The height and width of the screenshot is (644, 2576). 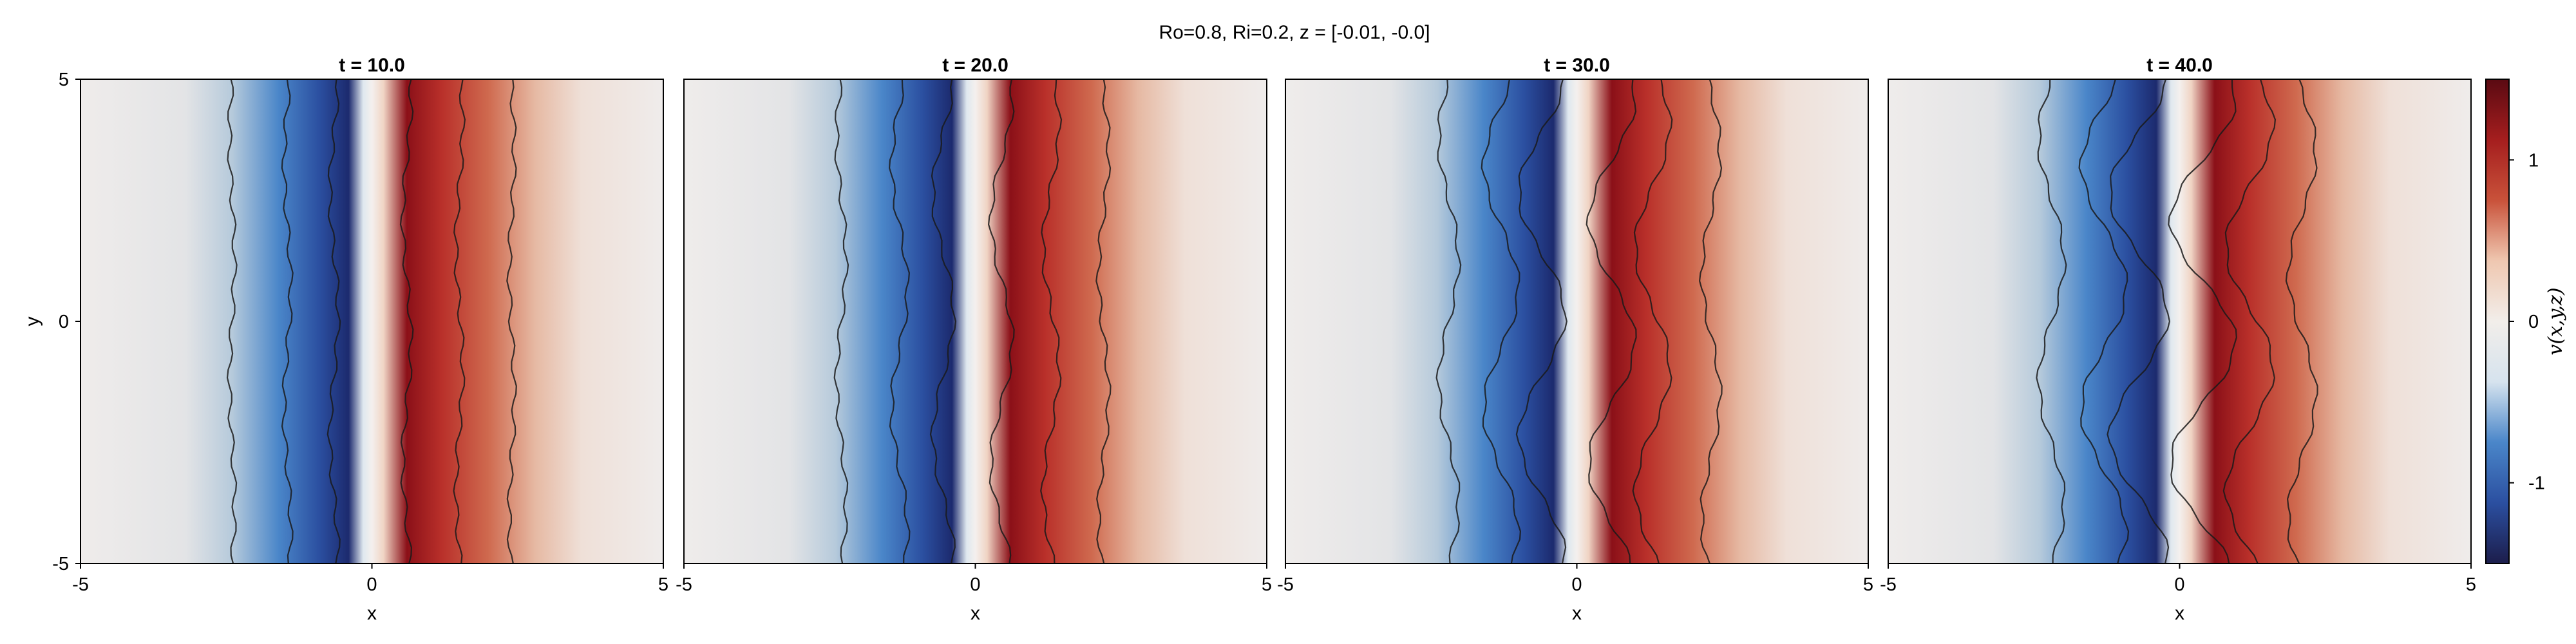 I want to click on panel-title: t = 10.0, so click(x=372, y=65).